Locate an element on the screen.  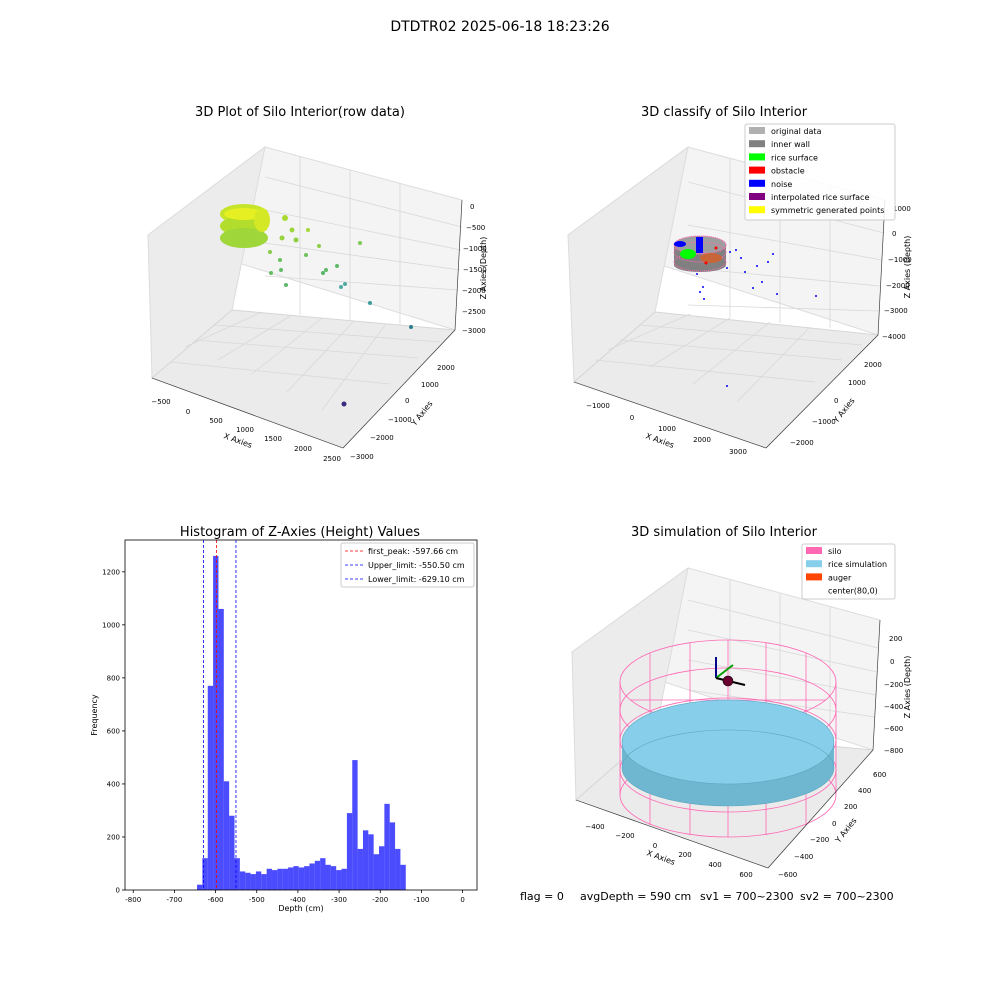
classify3d-ztick: 1000 is located at coordinates (902, 209).